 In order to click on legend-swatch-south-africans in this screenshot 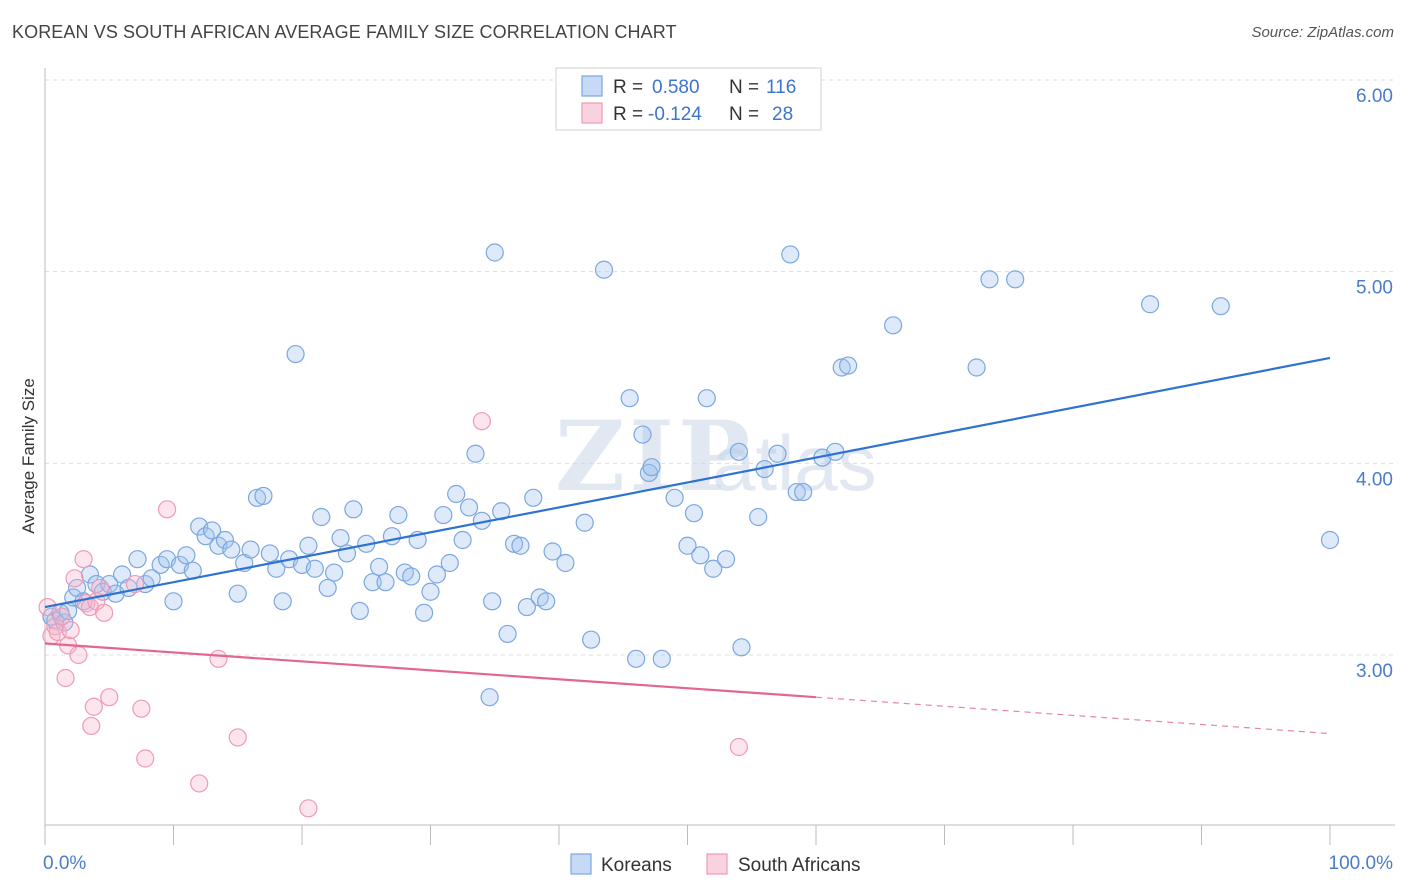, I will do `click(592, 113)`.